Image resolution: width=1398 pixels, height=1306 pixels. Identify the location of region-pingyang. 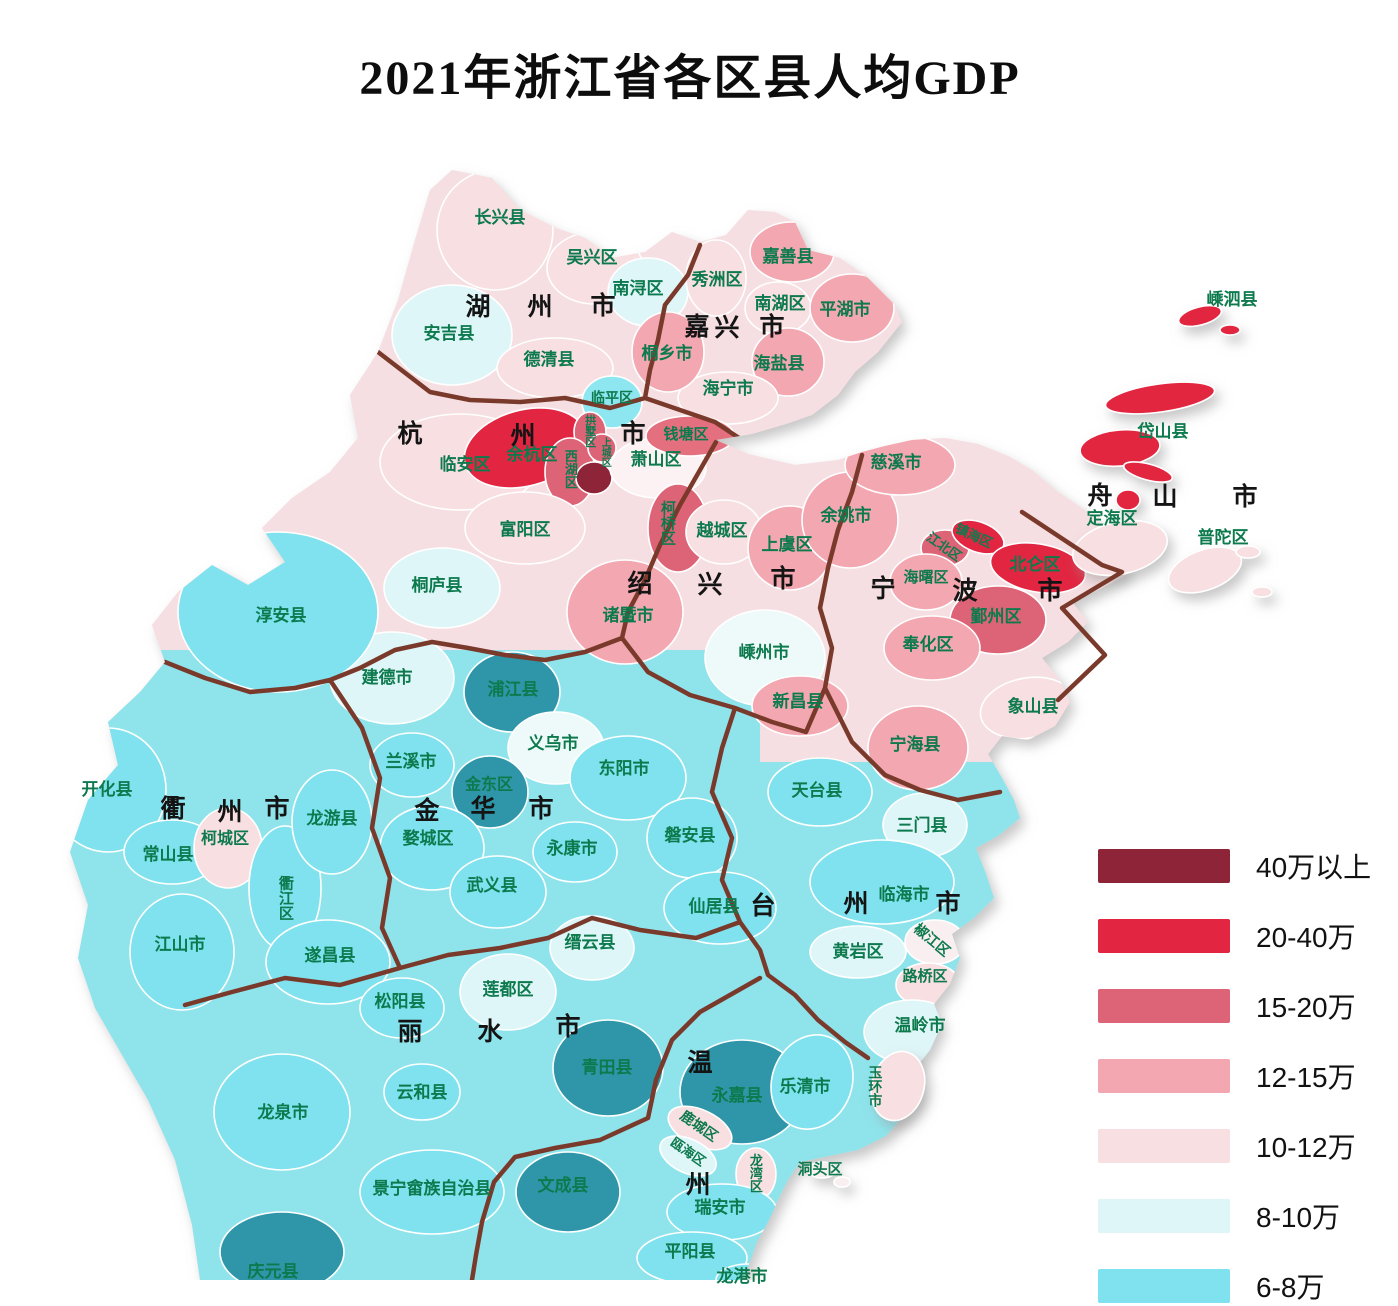
(692, 1255).